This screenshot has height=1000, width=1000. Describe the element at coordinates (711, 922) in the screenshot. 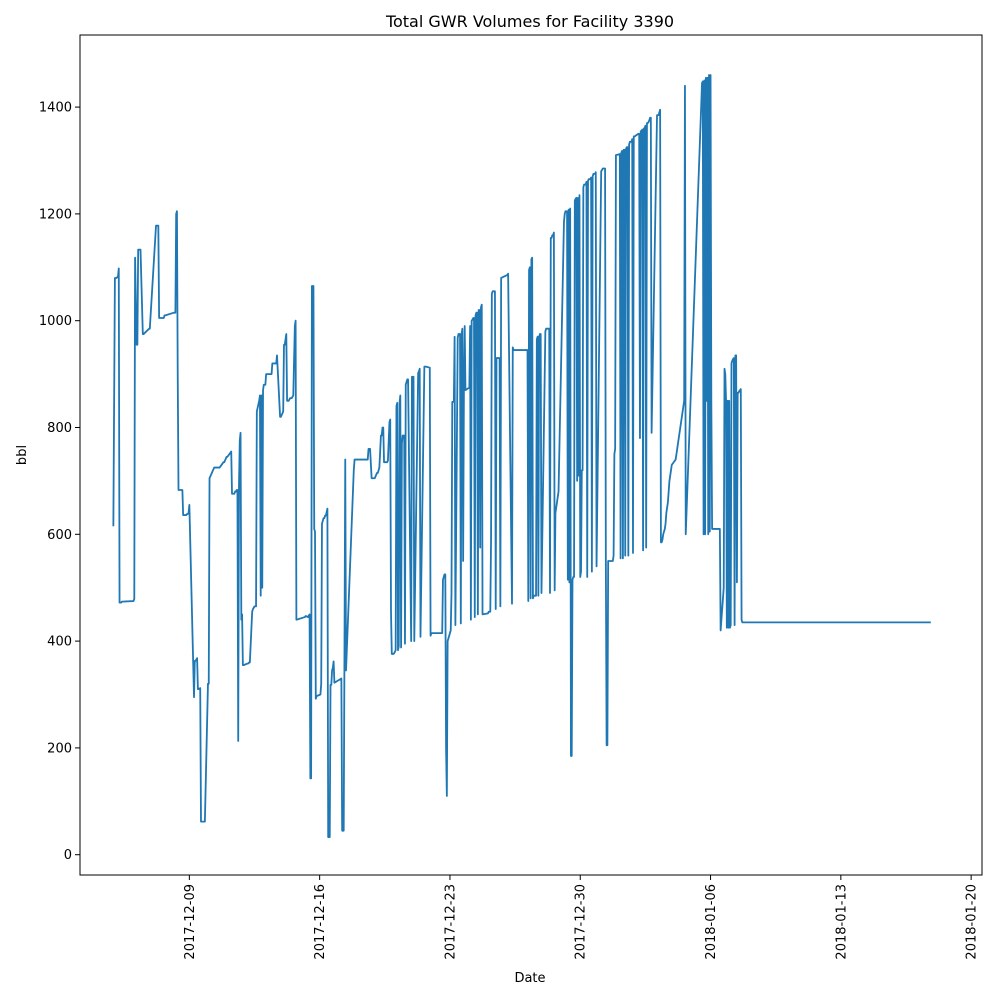

I see `x-tick-label: 2018-01-06` at that location.